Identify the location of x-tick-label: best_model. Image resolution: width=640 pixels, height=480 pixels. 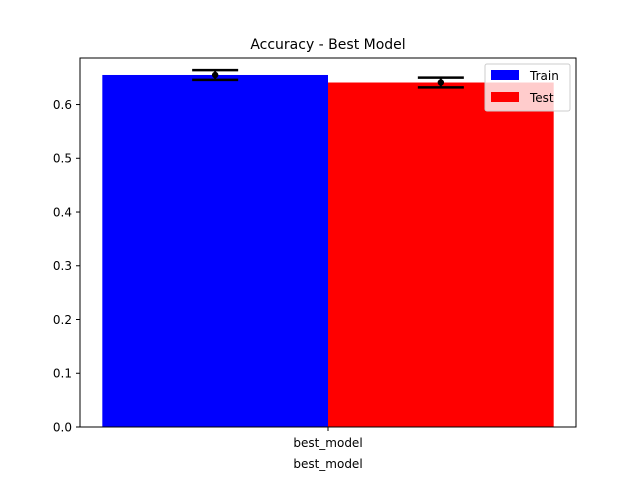
(327, 443).